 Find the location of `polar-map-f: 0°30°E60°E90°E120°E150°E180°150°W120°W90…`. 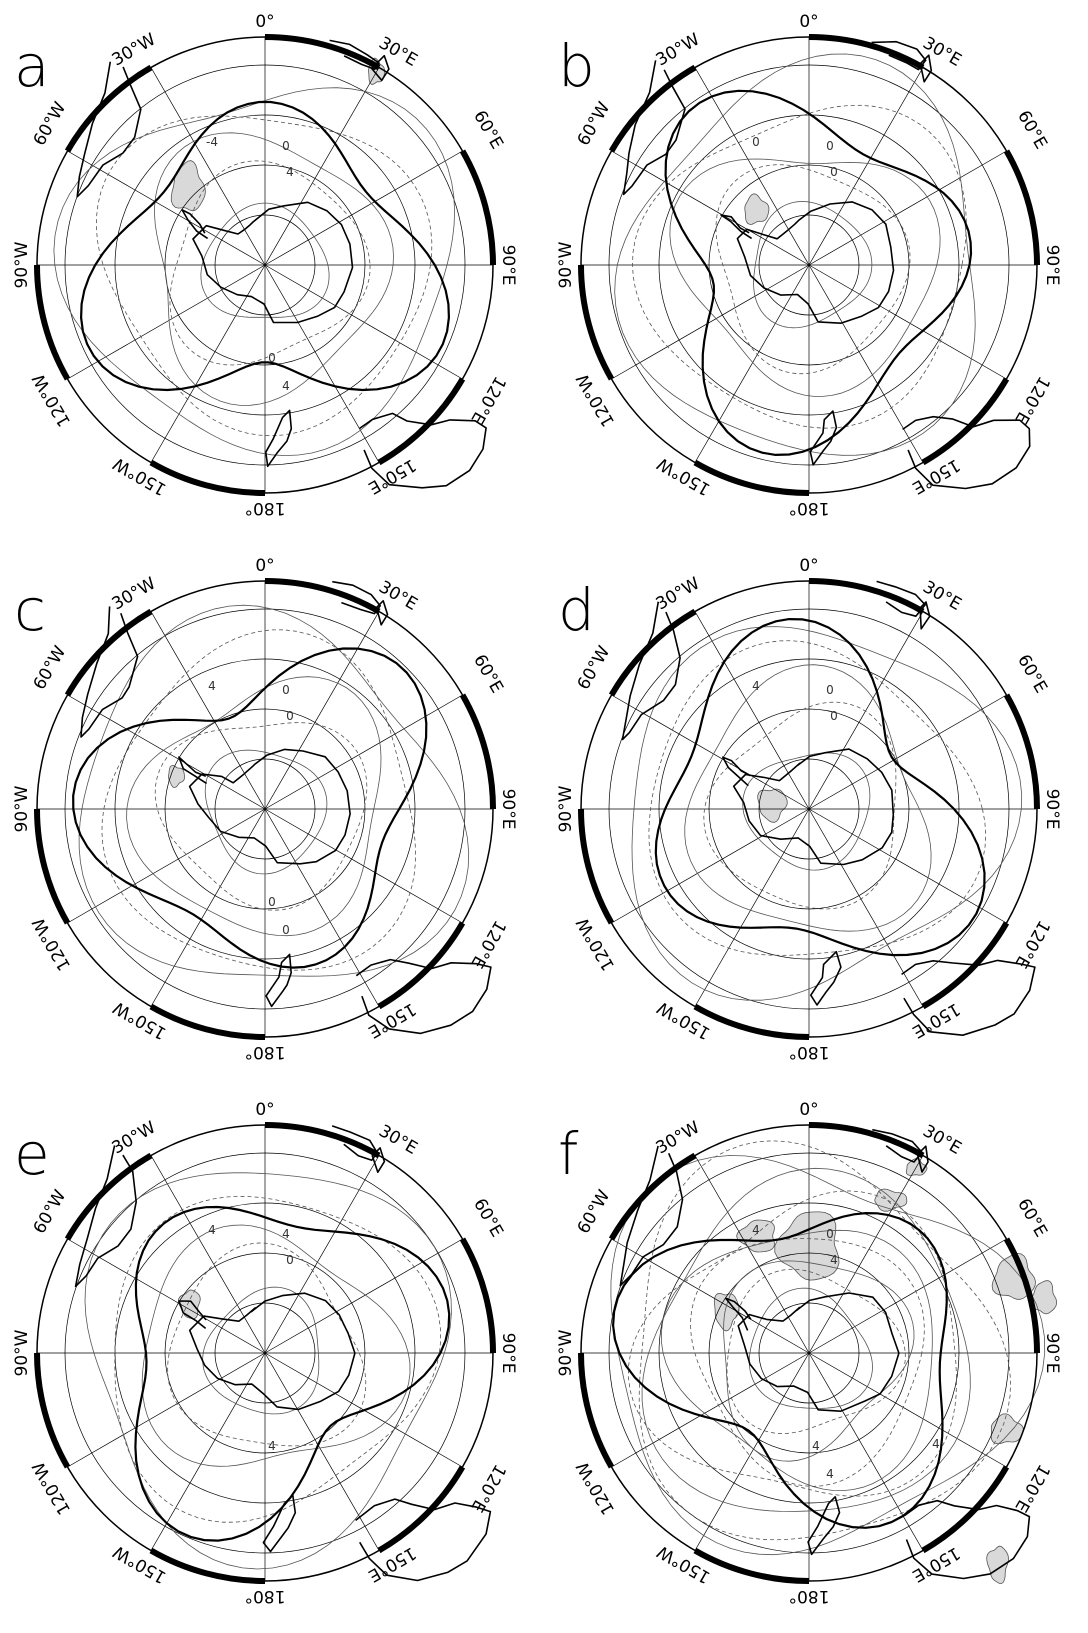

polar-map-f: 0°30°E60°E90°E120°E150°E180°150°W120°W90… is located at coordinates (809, 1353).